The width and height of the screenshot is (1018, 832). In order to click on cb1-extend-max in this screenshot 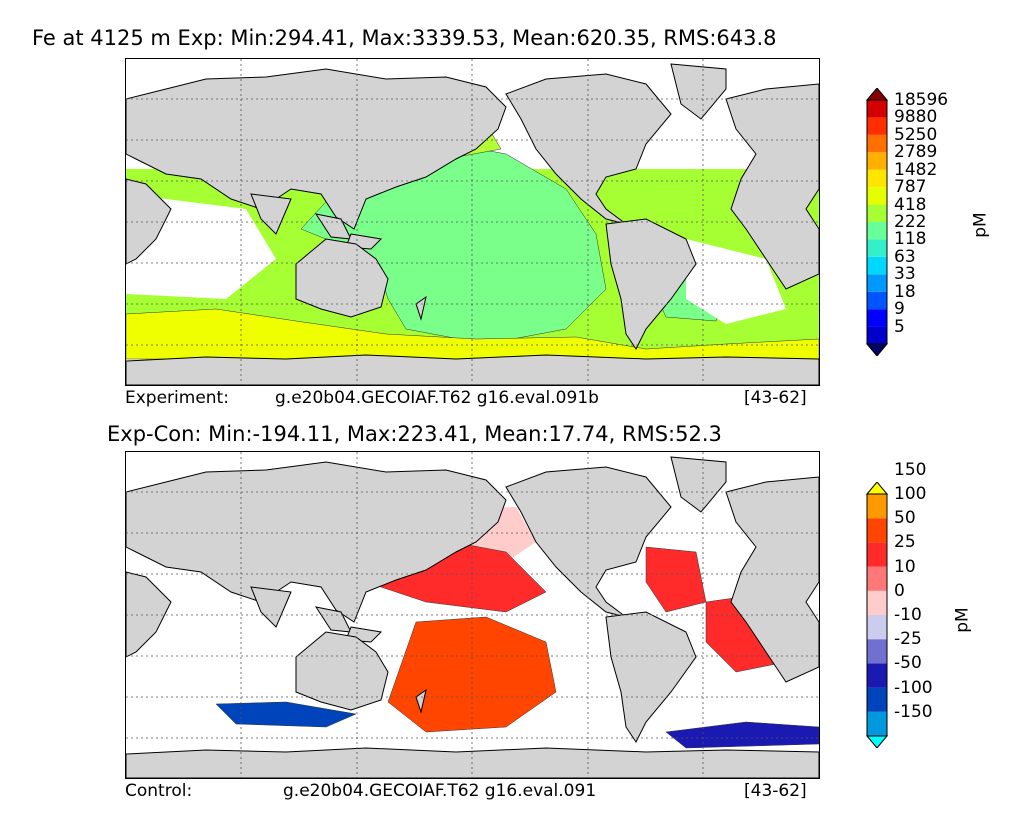, I will do `click(877, 94)`.